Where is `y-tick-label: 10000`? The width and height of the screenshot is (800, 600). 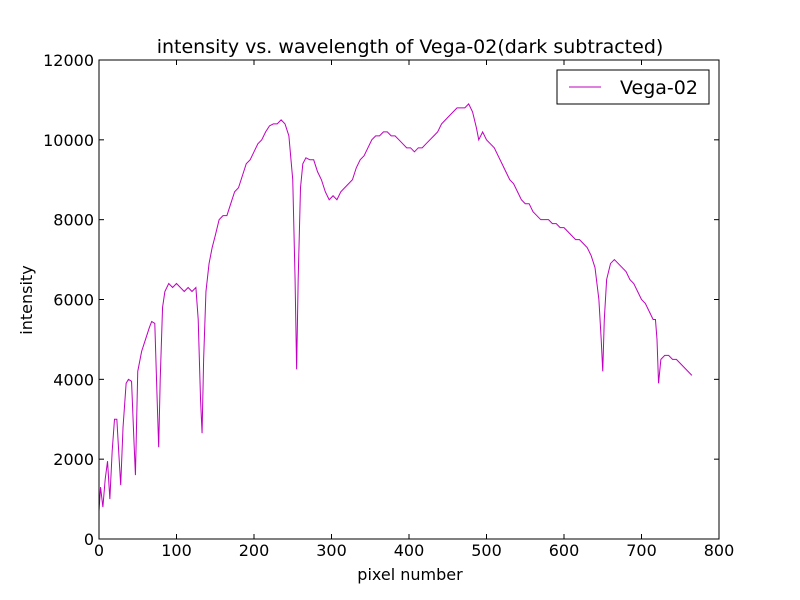
y-tick-label: 10000 is located at coordinates (68, 140).